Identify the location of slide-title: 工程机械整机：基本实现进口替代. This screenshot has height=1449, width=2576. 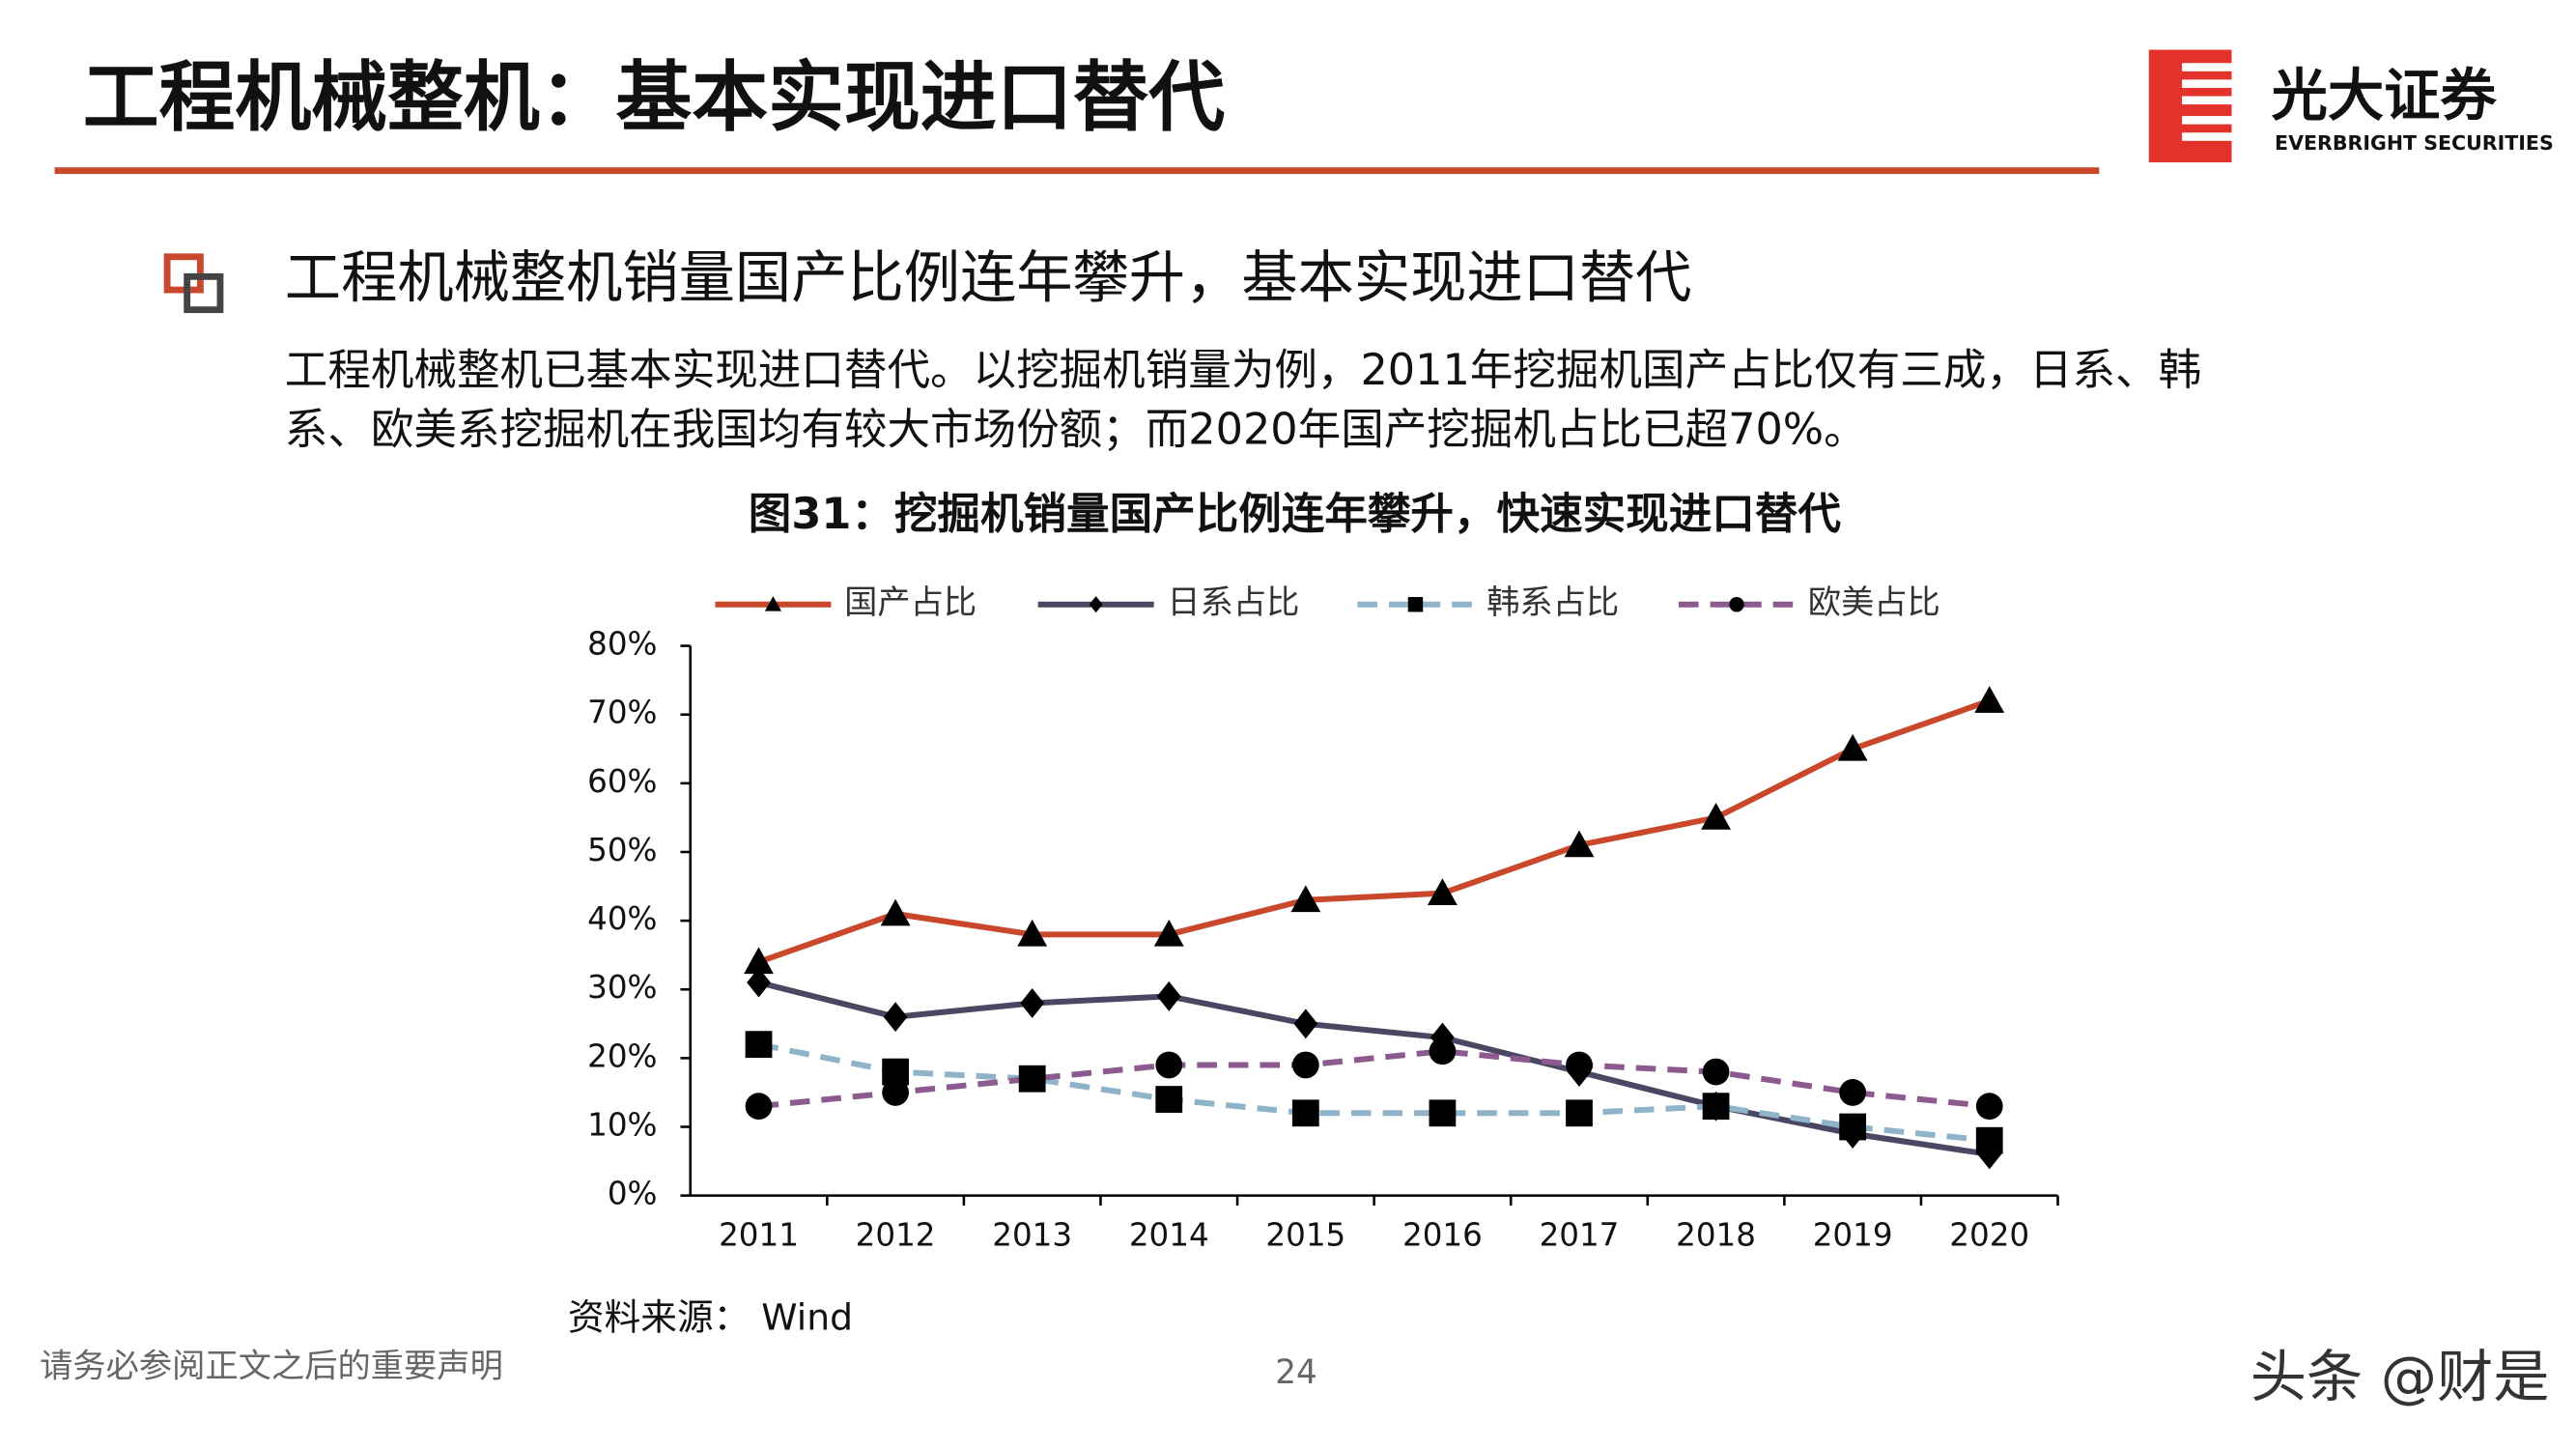
(654, 97).